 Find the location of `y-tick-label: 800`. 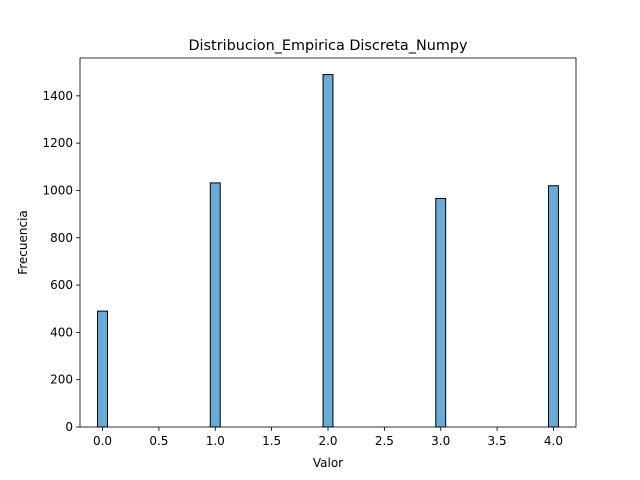

y-tick-label: 800 is located at coordinates (61, 238).